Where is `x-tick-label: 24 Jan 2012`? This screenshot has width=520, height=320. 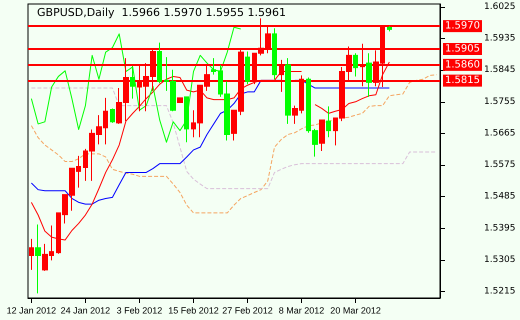 x-tick-label: 24 Jan 2012 is located at coordinates (85, 311).